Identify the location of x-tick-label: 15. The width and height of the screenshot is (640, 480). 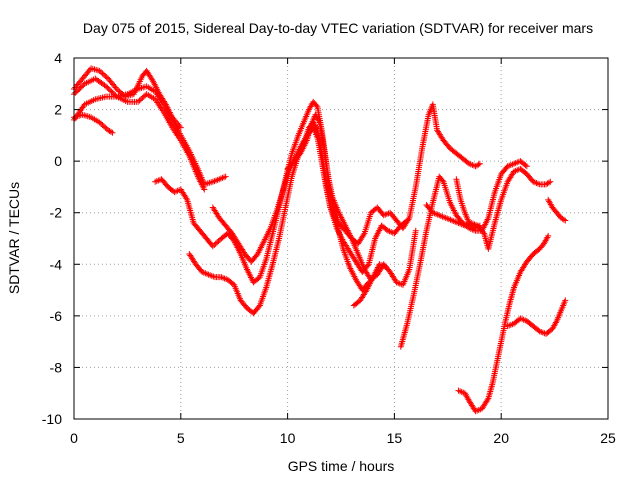
(395, 438).